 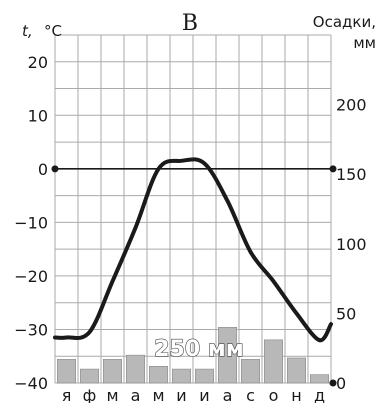 I want to click on precip-tick-label: 50, so click(x=346, y=313).